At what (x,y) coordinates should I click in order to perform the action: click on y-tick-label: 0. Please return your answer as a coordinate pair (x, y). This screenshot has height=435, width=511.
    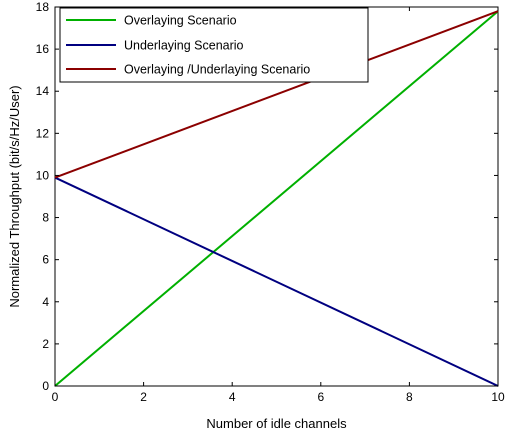
    Looking at the image, I should click on (45, 386).